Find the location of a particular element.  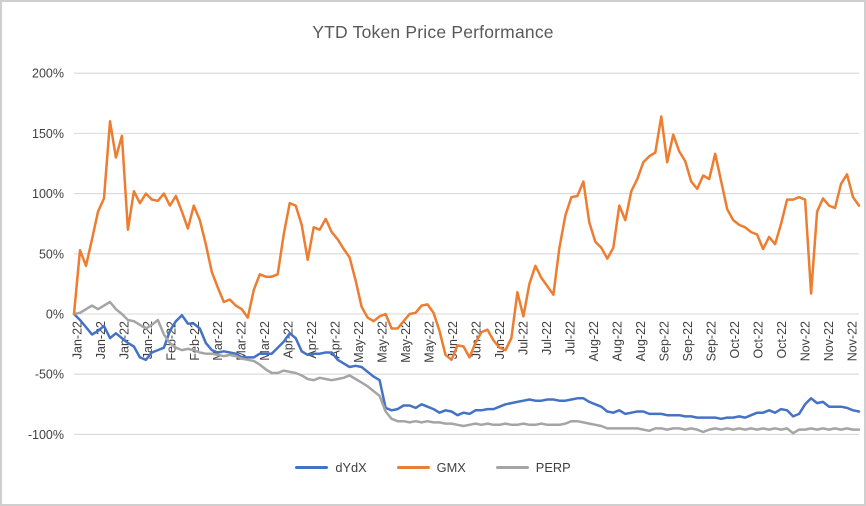

perp-line-swatch-icon is located at coordinates (512, 467).